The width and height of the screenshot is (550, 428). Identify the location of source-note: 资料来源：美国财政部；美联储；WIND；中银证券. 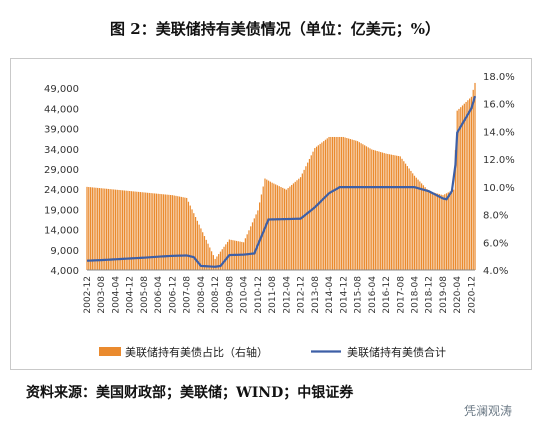
(190, 393).